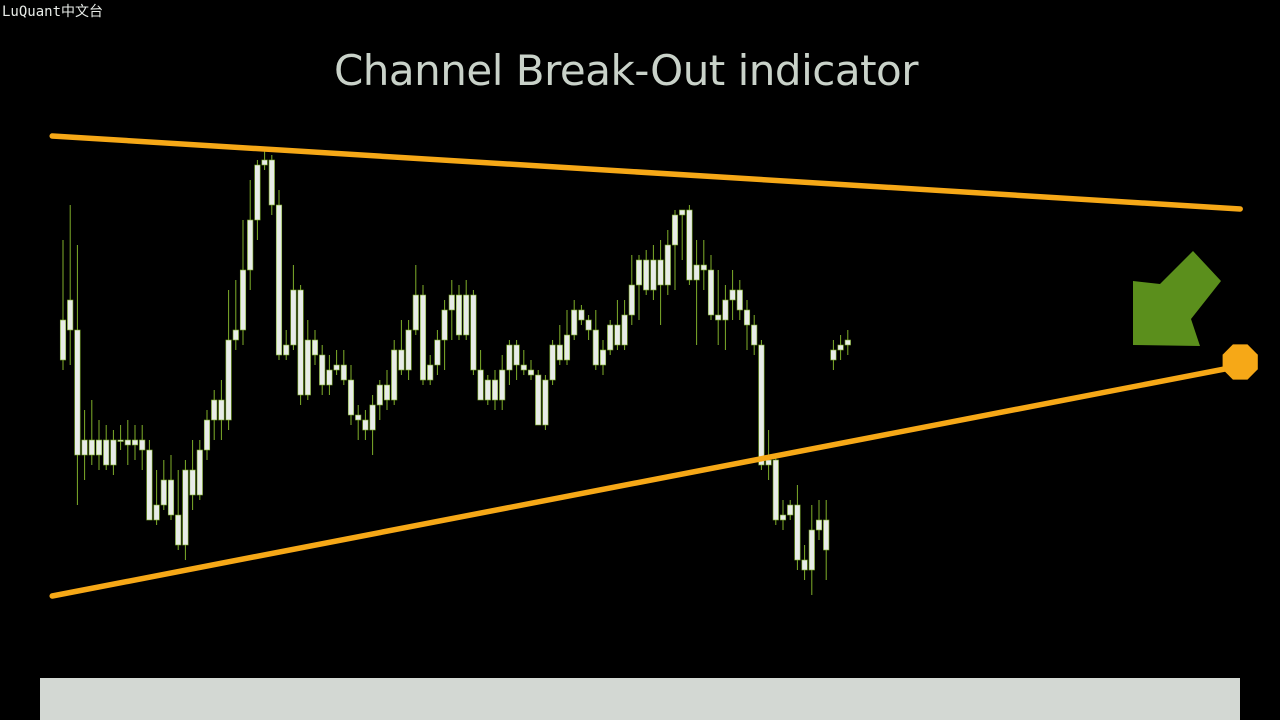  What do you see at coordinates (646, 172) in the screenshot?
I see `upper-channel-line` at bounding box center [646, 172].